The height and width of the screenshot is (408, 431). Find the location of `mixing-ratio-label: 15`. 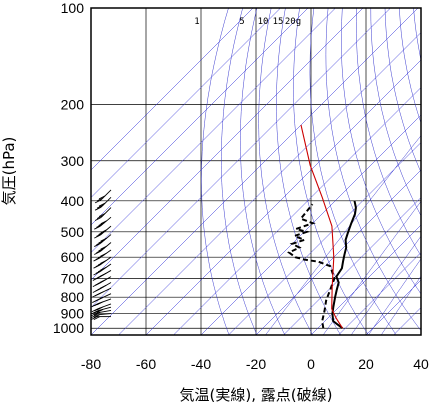

mixing-ratio-label: 15 is located at coordinates (278, 22).